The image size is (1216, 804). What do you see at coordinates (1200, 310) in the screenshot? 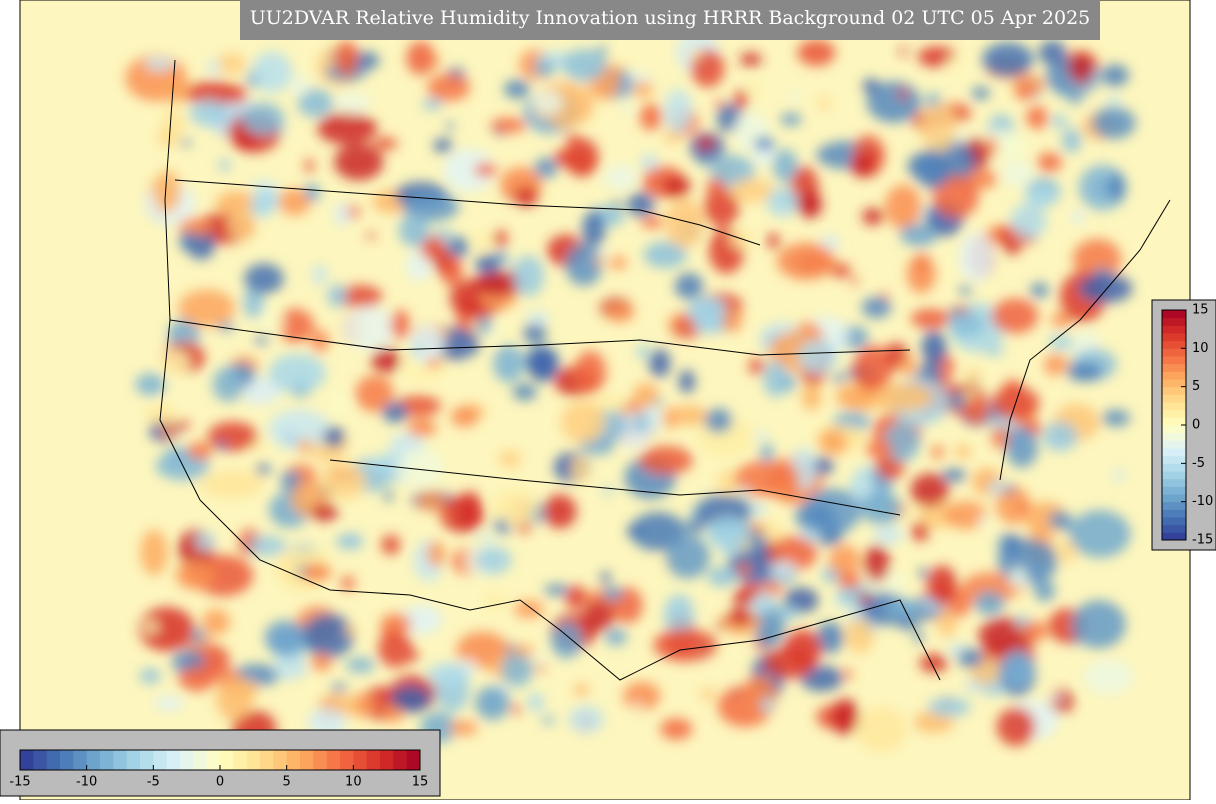
I see `colorbar-tick-label: 15` at bounding box center [1200, 310].